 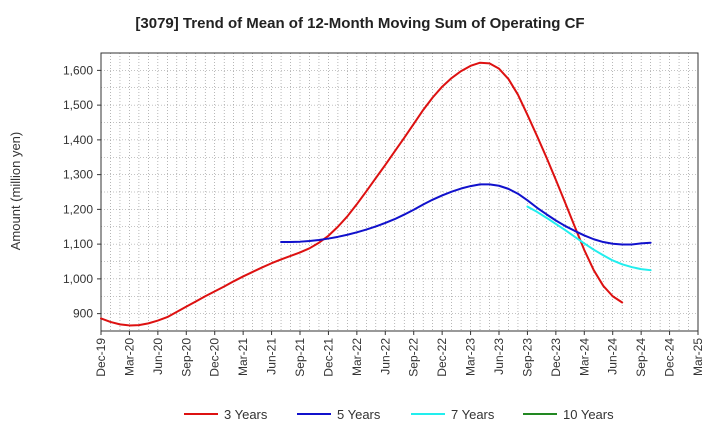 I want to click on x-tick-label: Mar-24, so click(x=584, y=357).